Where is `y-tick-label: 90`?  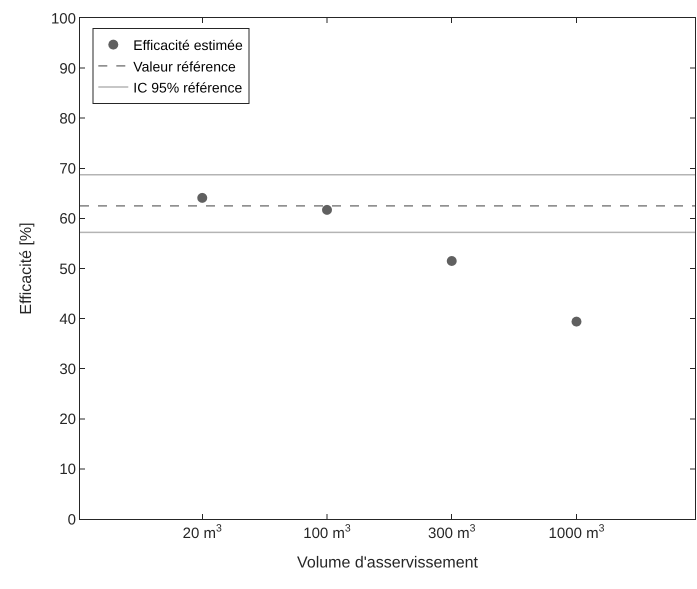
y-tick-label: 90 is located at coordinates (67, 69).